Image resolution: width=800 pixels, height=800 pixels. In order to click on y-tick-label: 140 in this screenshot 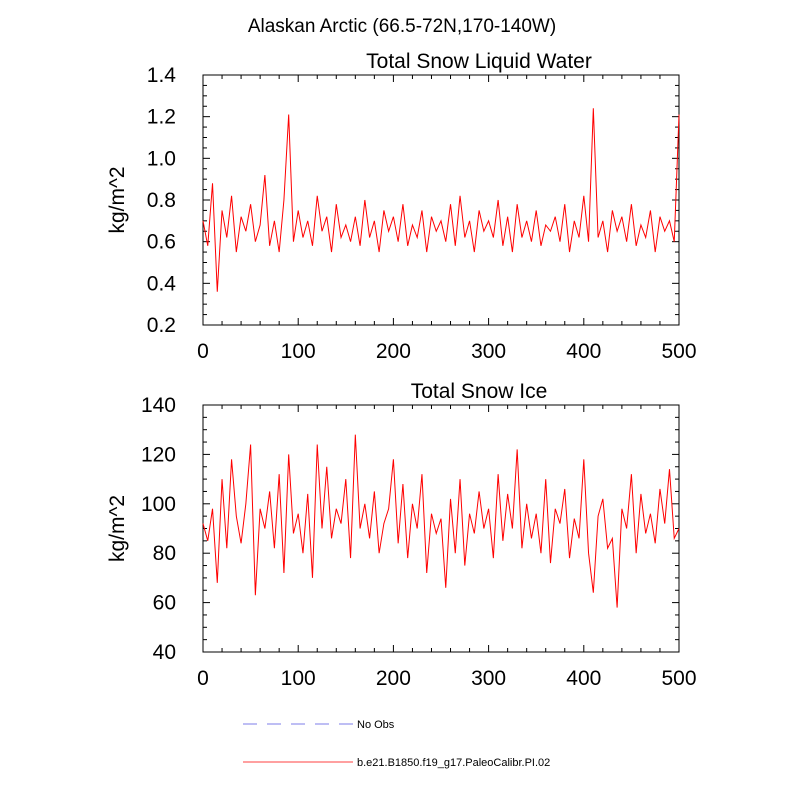, I will do `click(158, 405)`.